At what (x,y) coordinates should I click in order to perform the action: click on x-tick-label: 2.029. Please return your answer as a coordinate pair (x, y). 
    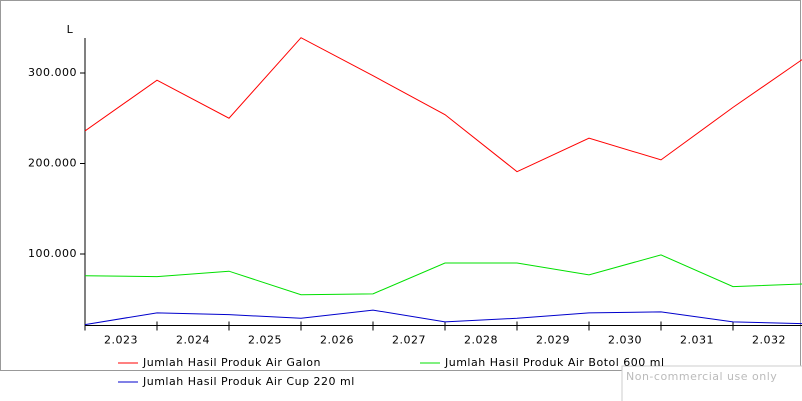
    Looking at the image, I should click on (553, 340).